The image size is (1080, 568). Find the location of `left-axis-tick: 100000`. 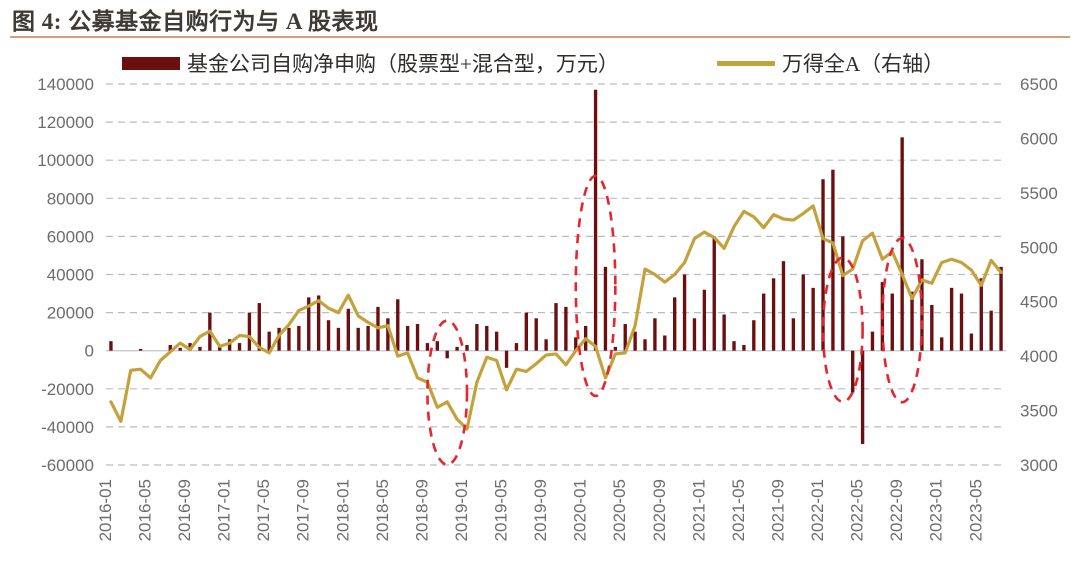

left-axis-tick: 100000 is located at coordinates (65, 160).